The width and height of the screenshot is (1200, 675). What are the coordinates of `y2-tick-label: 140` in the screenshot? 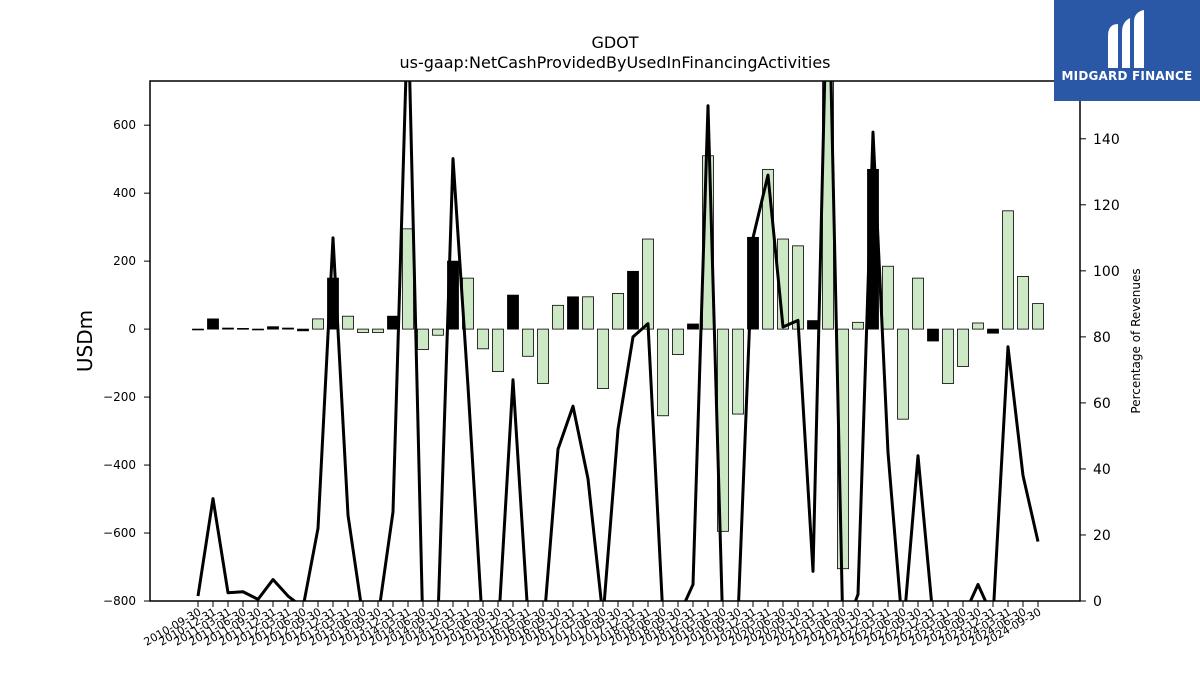 It's located at (1106, 140).